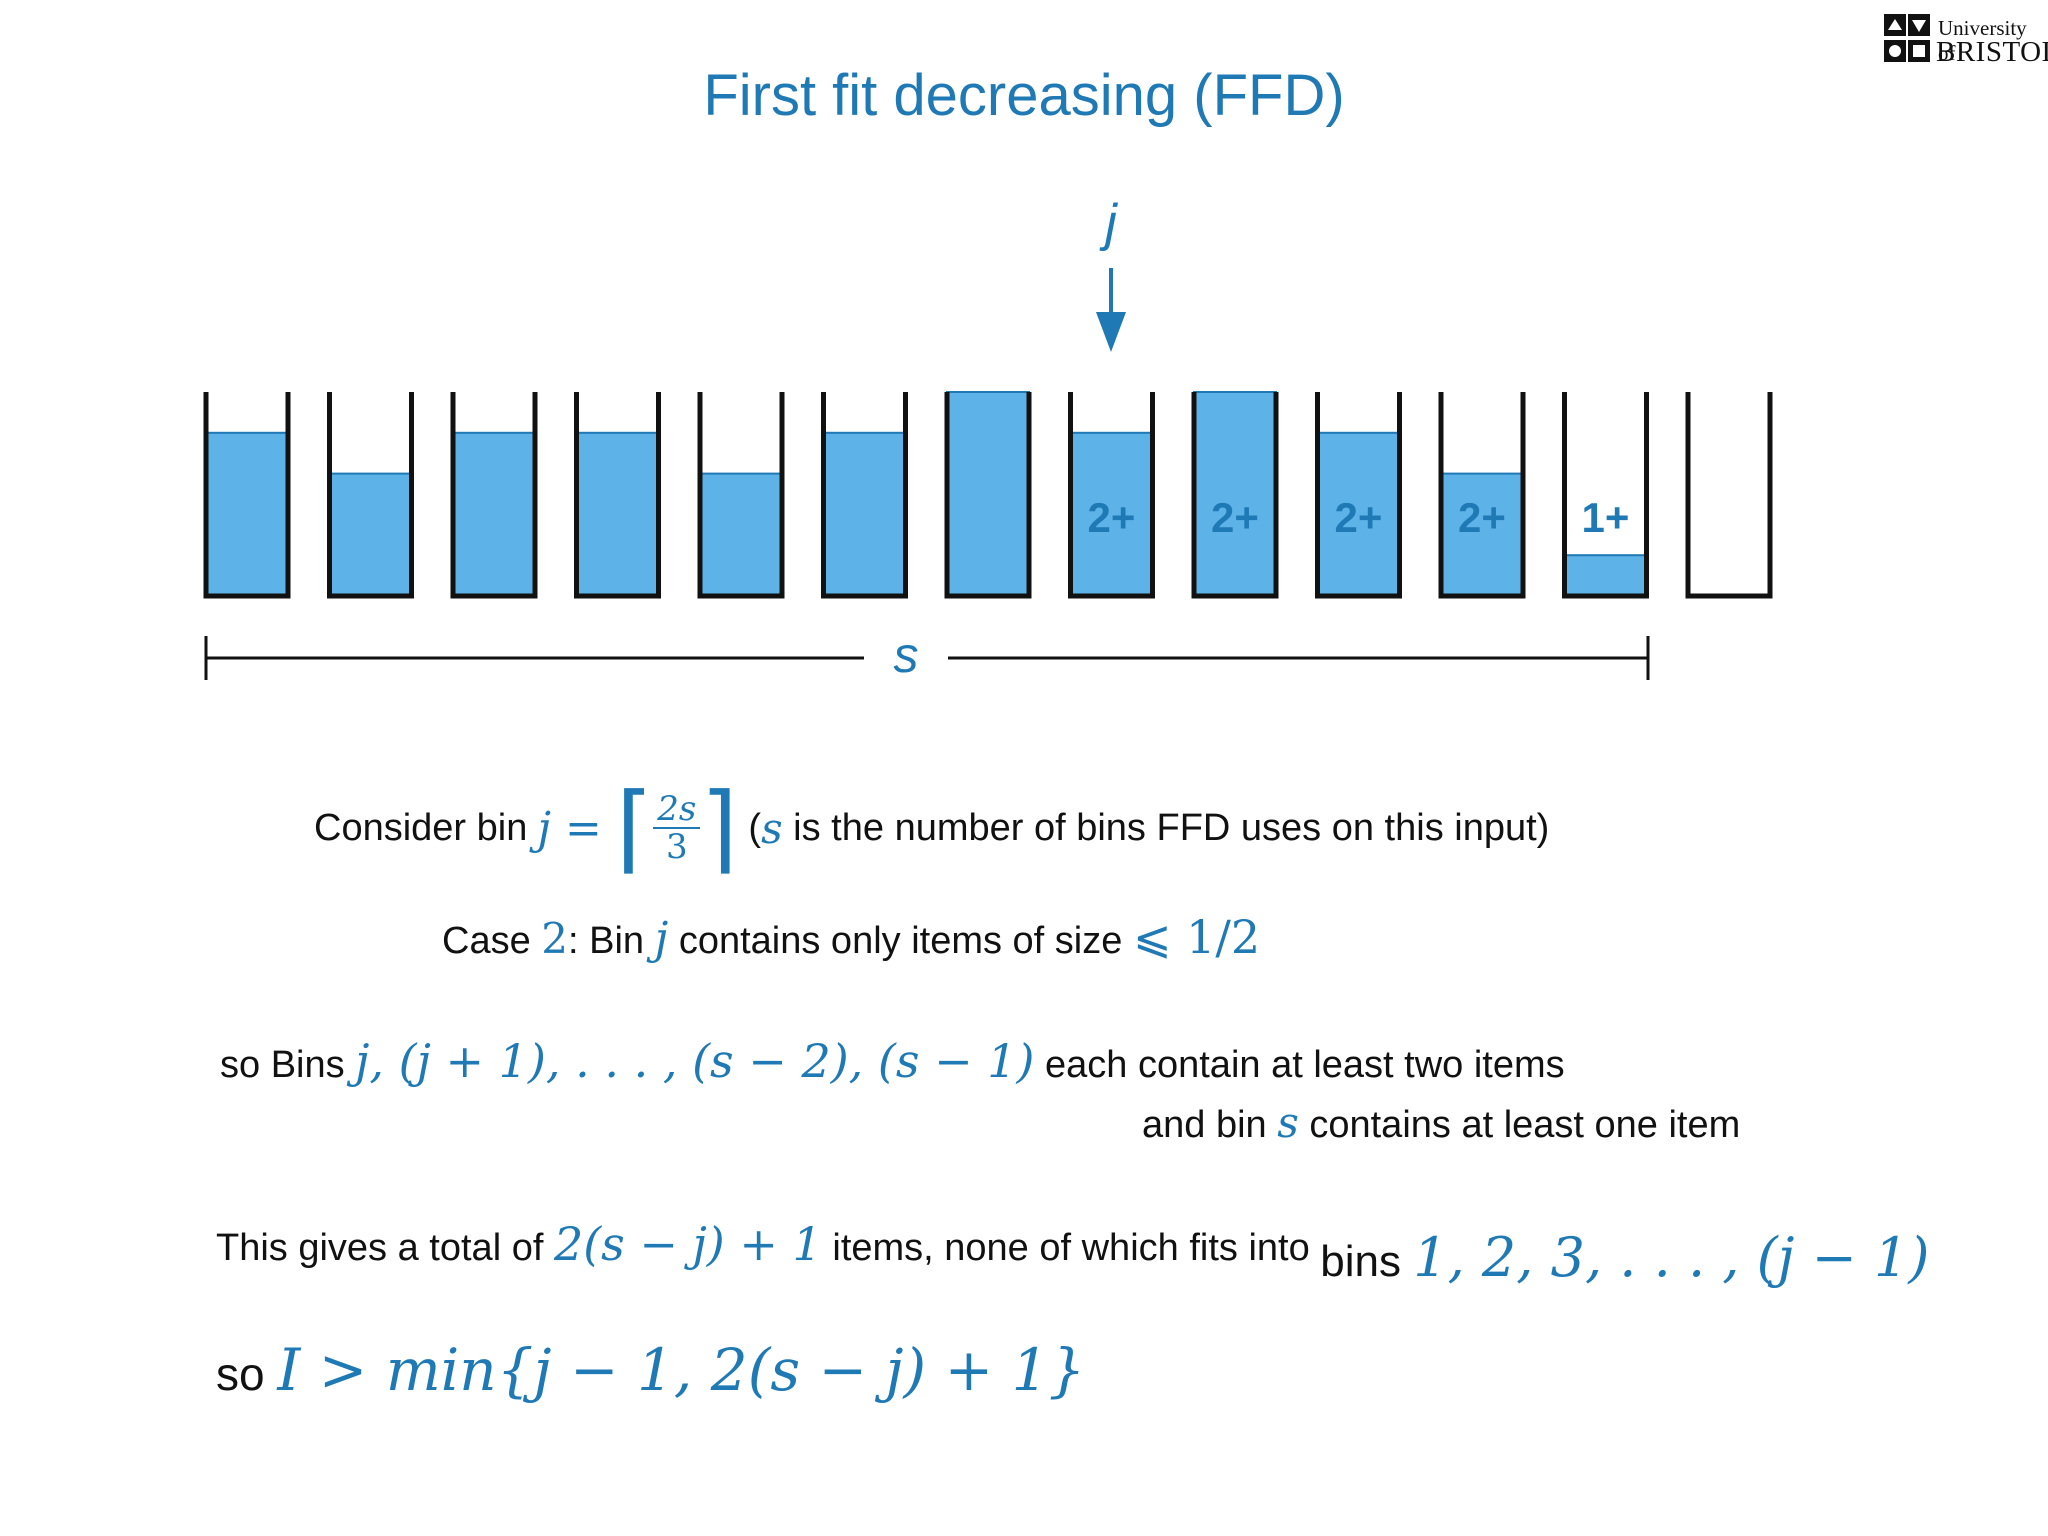  What do you see at coordinates (492, 941) in the screenshot?
I see `case-prefix: Case` at bounding box center [492, 941].